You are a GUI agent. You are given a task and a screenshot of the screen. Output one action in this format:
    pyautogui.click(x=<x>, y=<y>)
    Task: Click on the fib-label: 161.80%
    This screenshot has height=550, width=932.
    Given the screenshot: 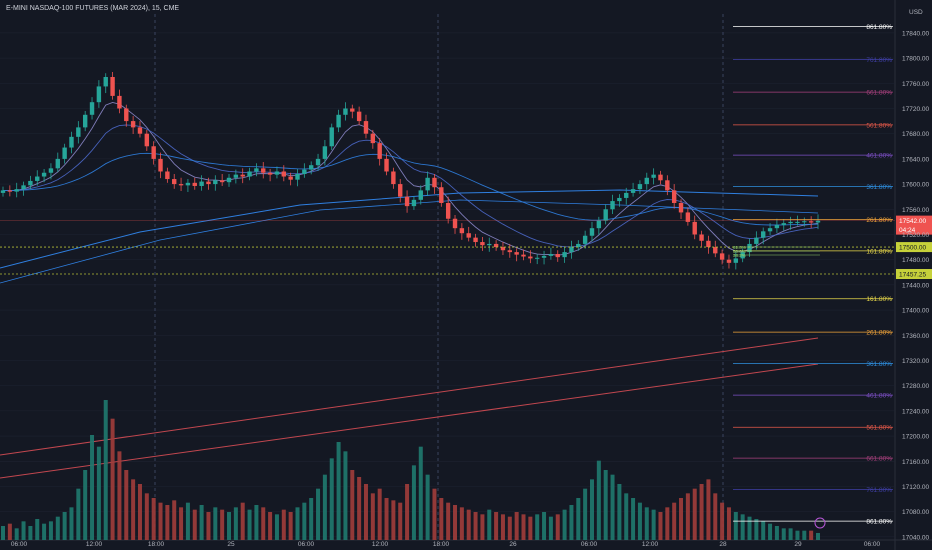 What is the action you would take?
    pyautogui.click(x=879, y=251)
    